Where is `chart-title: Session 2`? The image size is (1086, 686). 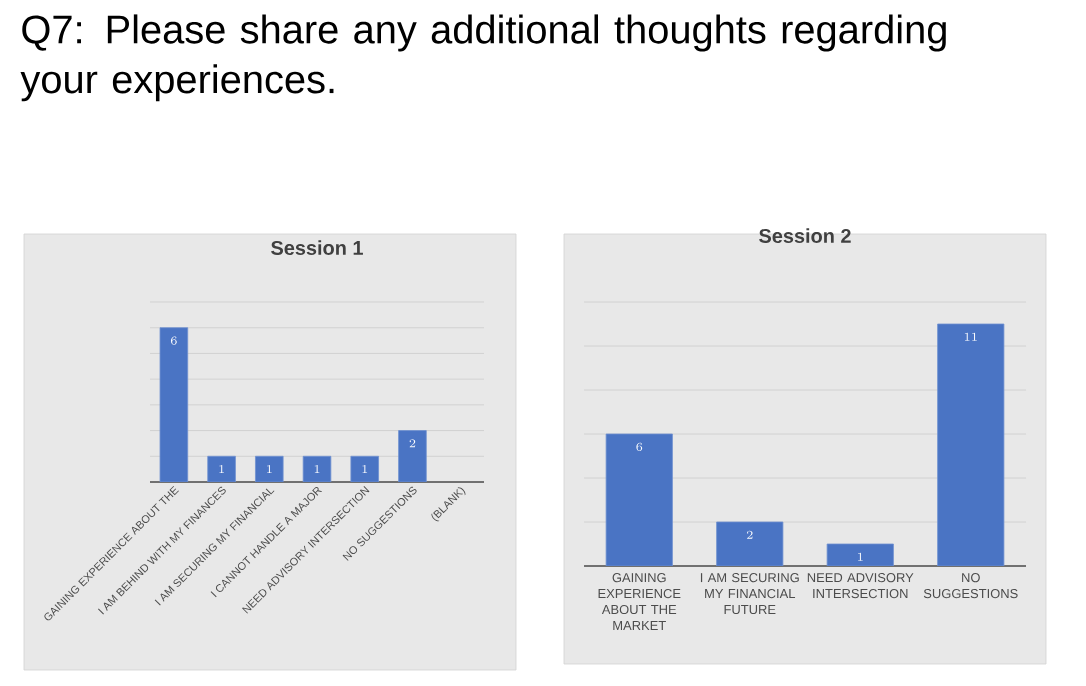
chart-title: Session 2 is located at coordinates (805, 235).